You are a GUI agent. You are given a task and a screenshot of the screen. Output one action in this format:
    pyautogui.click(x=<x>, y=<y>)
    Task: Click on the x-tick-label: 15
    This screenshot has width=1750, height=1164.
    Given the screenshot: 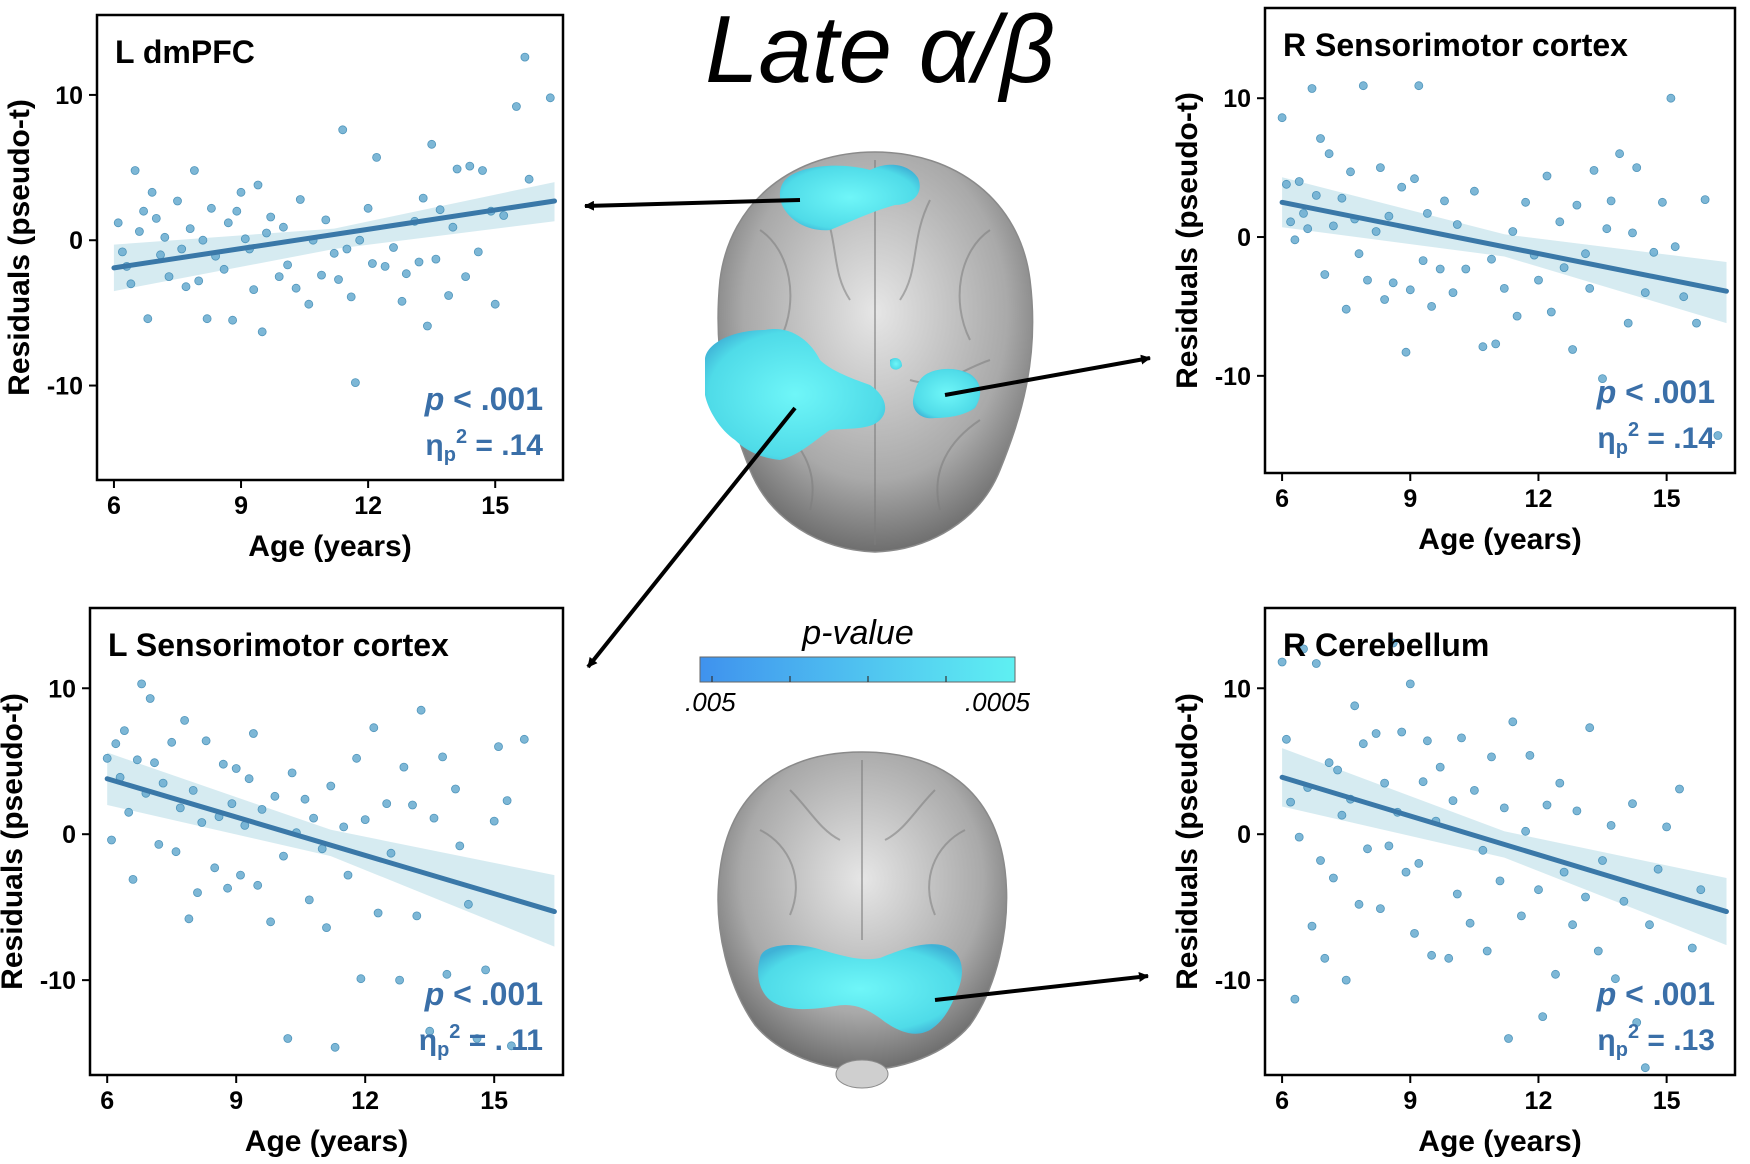 What is the action you would take?
    pyautogui.click(x=1667, y=1101)
    